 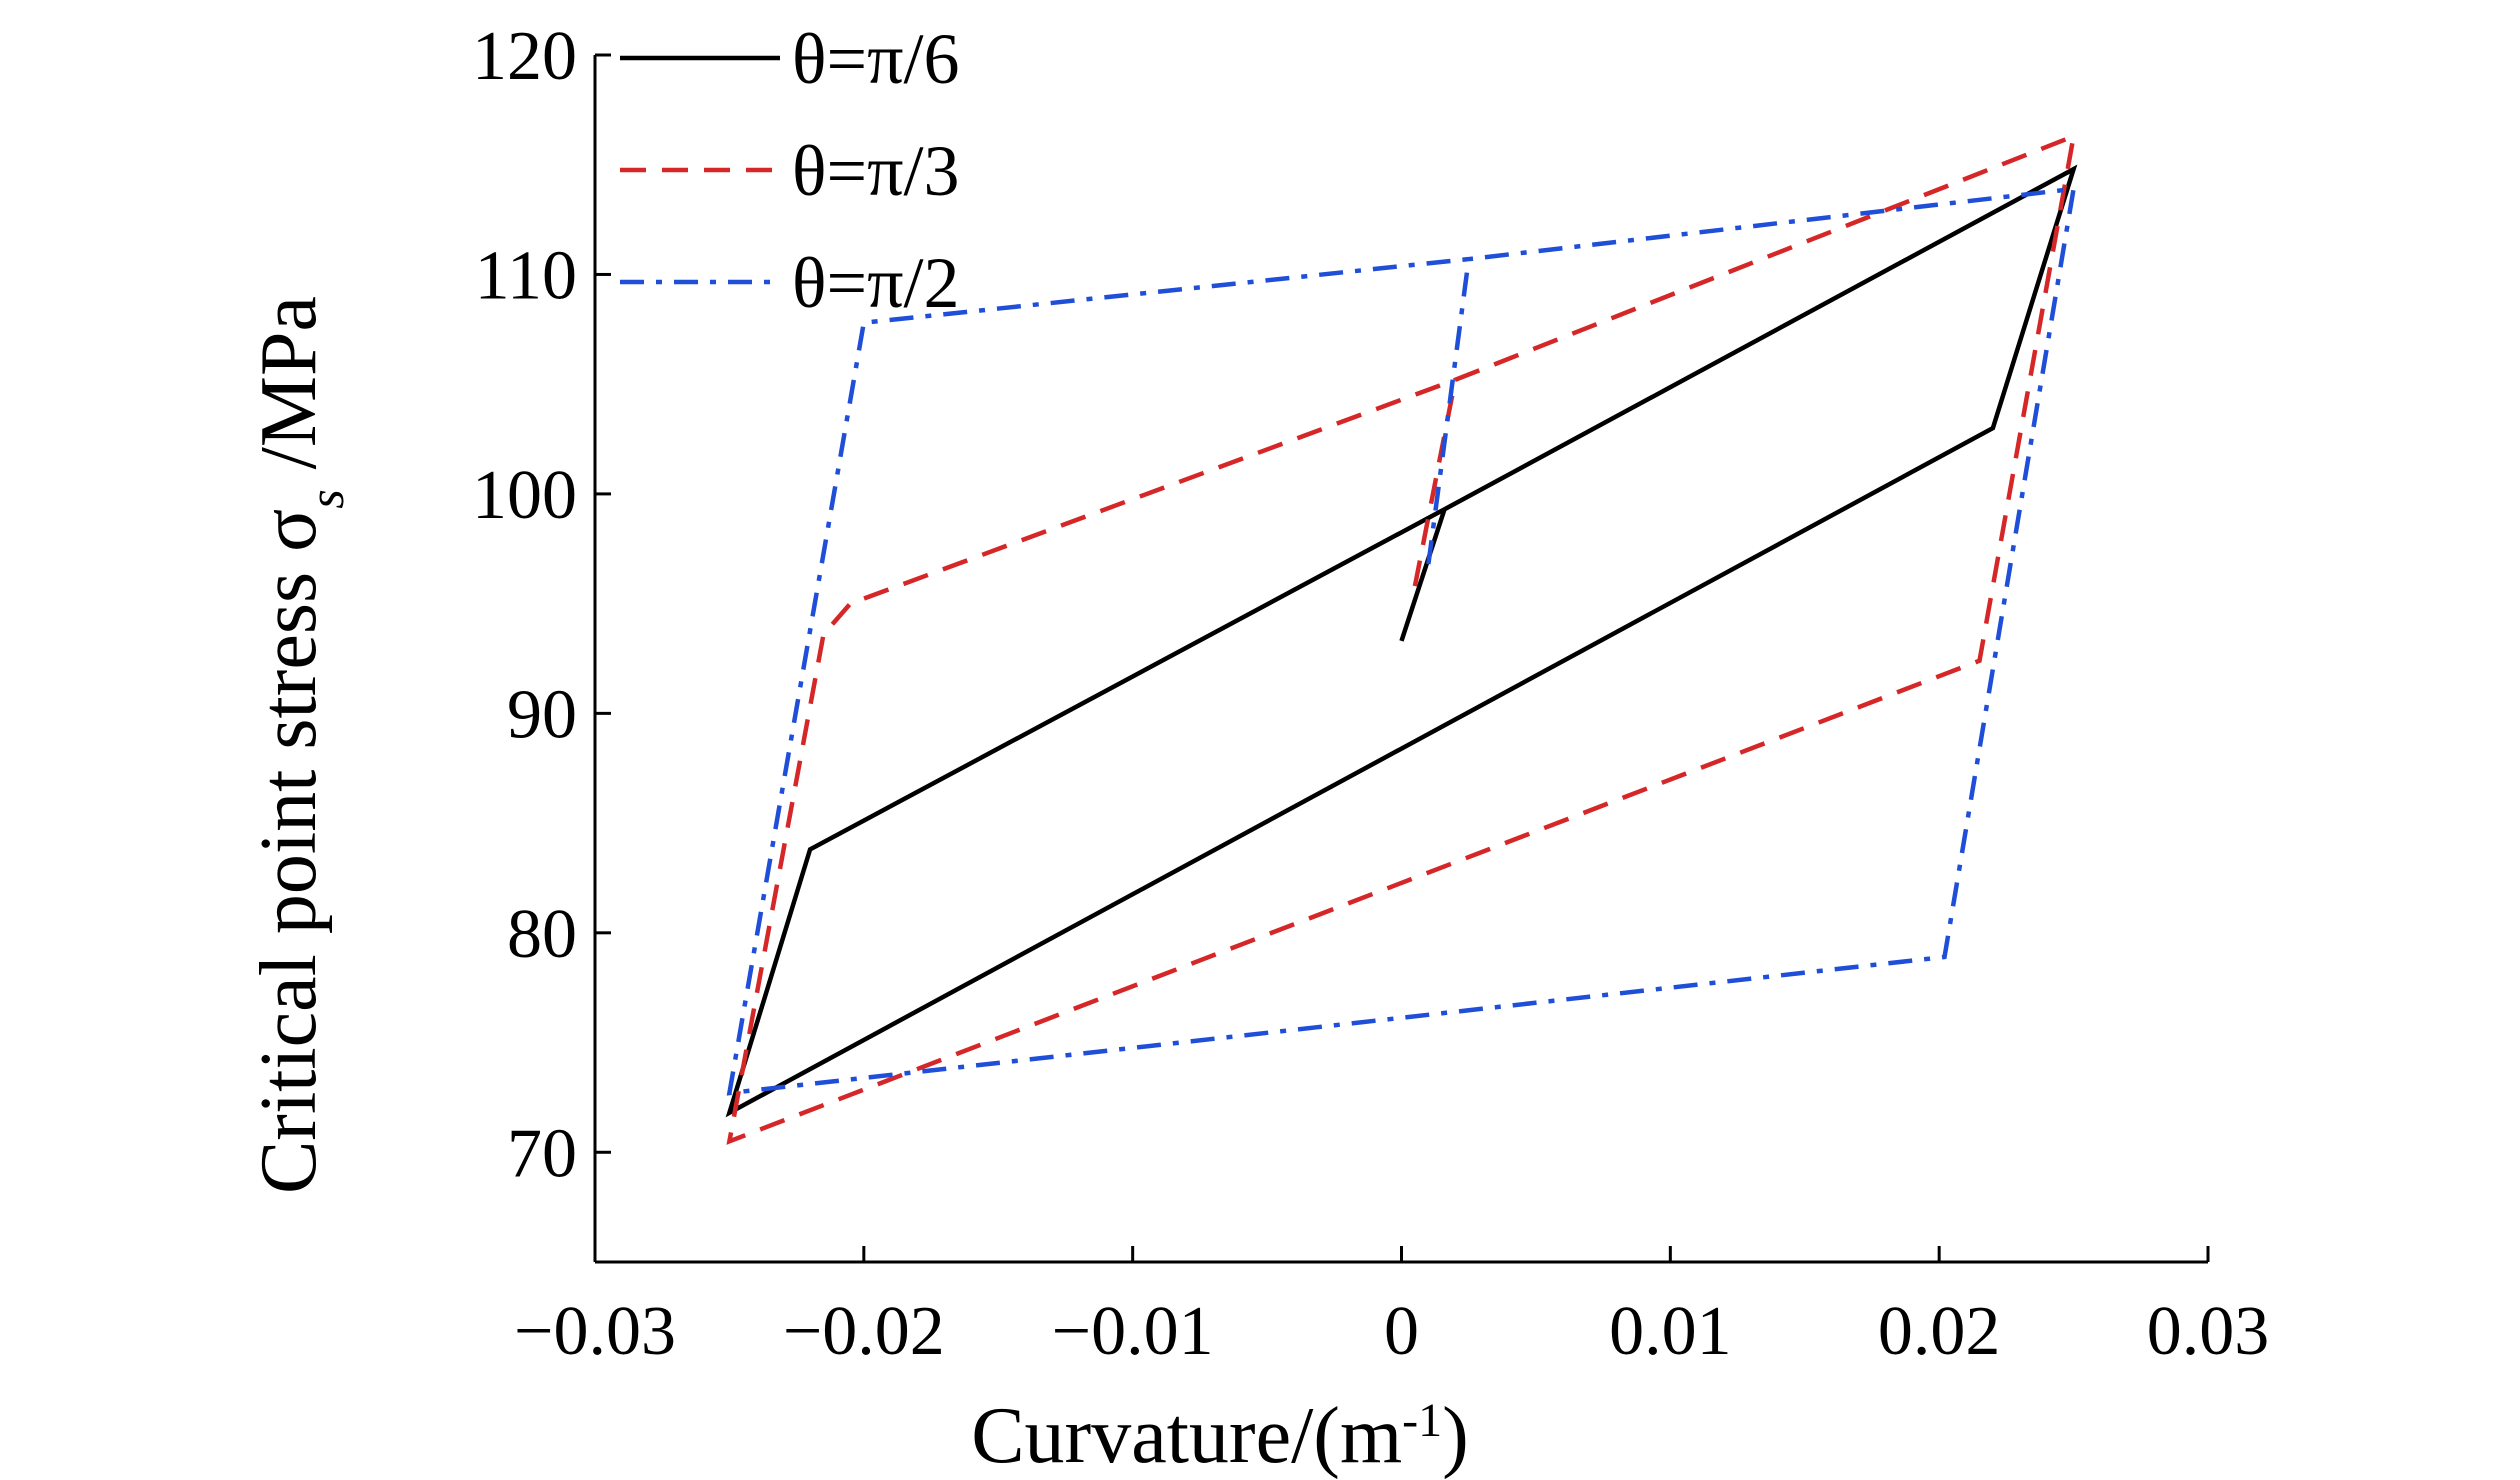 I want to click on x-axis-label: Curvature/(m-1), so click(x=1220, y=1436).